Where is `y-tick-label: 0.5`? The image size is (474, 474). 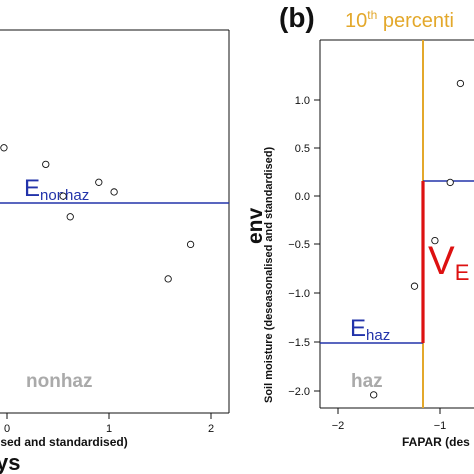
y-tick-label: 0.5 is located at coordinates (302, 149).